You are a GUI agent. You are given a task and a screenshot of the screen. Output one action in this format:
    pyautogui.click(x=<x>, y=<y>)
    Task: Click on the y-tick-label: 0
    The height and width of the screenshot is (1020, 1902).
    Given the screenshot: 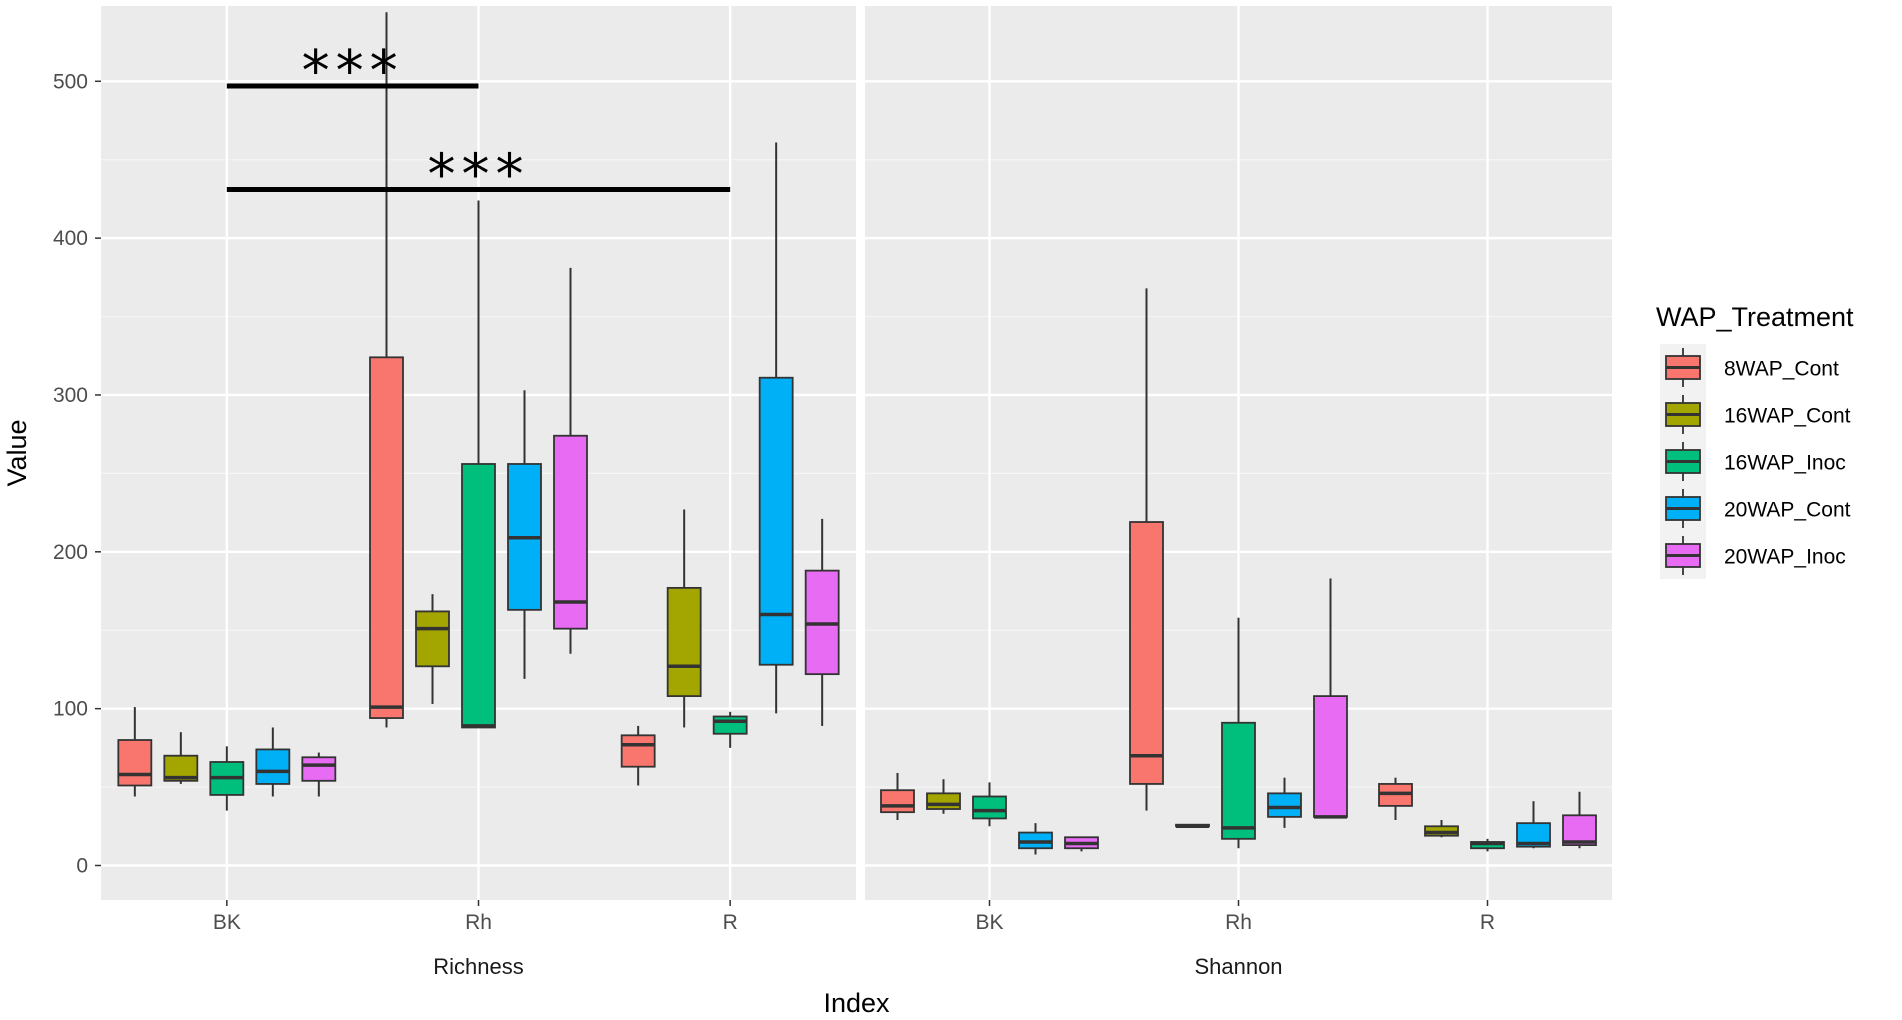 What is the action you would take?
    pyautogui.click(x=82, y=865)
    